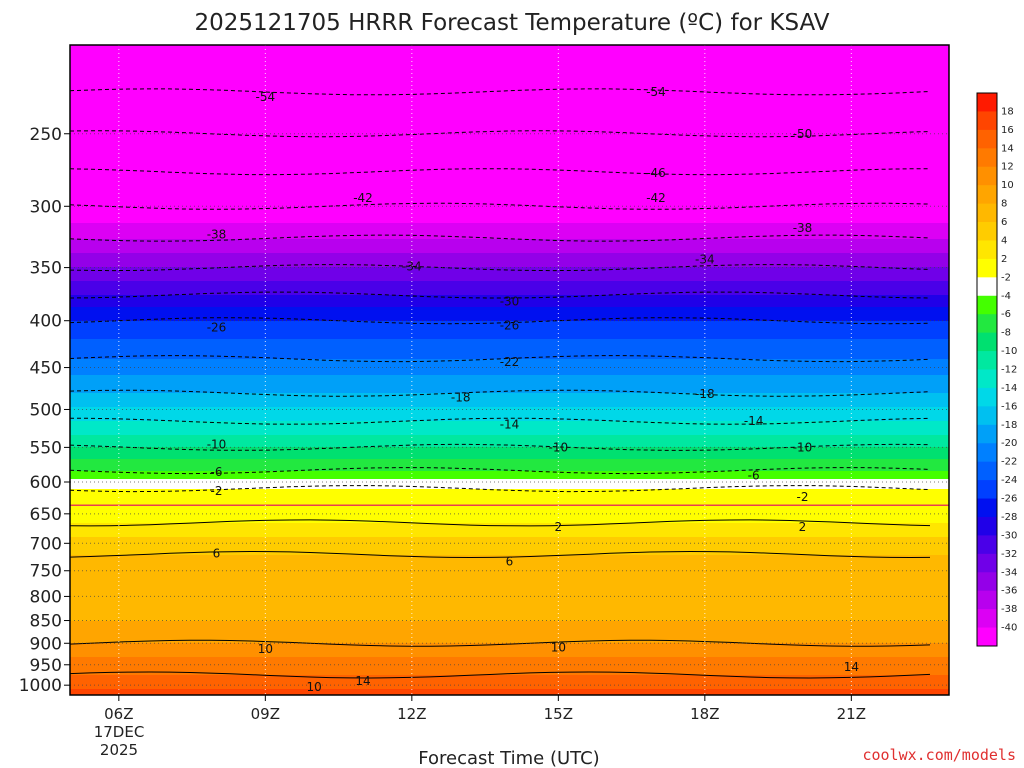  What do you see at coordinates (119, 732) in the screenshot?
I see `x-date-day: 17DEC` at bounding box center [119, 732].